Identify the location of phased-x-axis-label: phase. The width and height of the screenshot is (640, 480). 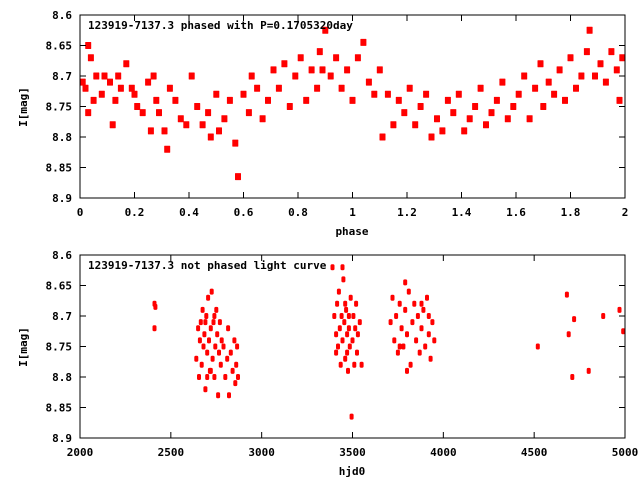
(351, 231).